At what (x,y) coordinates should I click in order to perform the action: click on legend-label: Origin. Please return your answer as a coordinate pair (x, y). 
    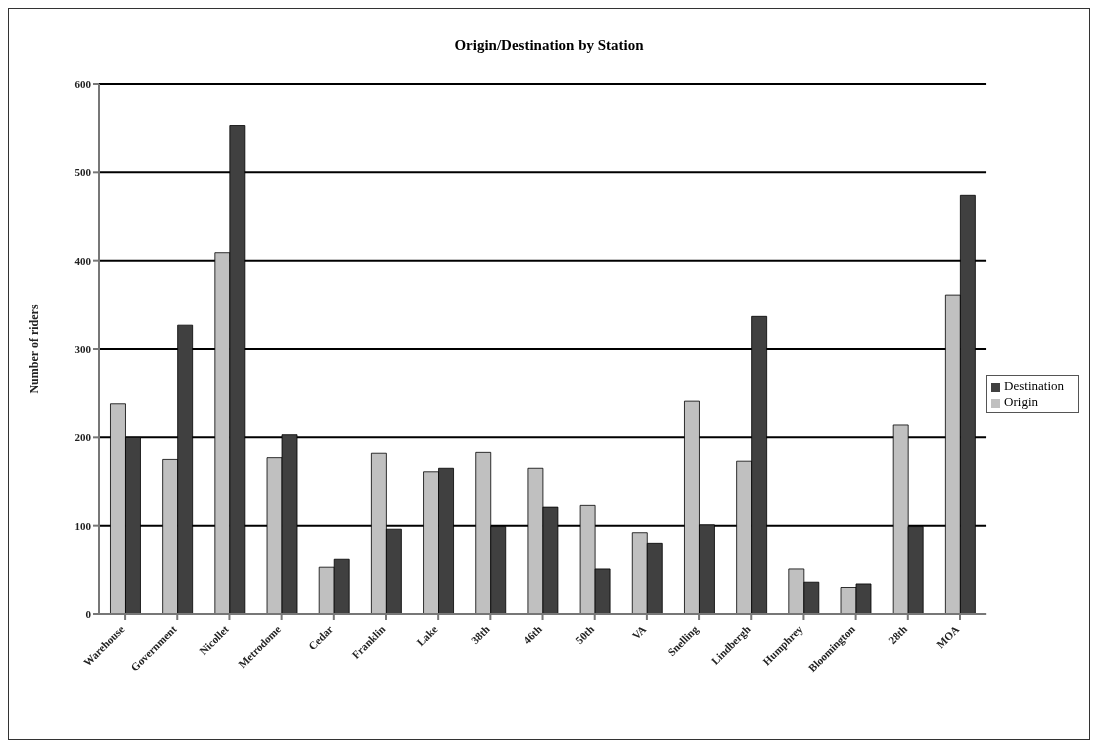
    Looking at the image, I should click on (1021, 401).